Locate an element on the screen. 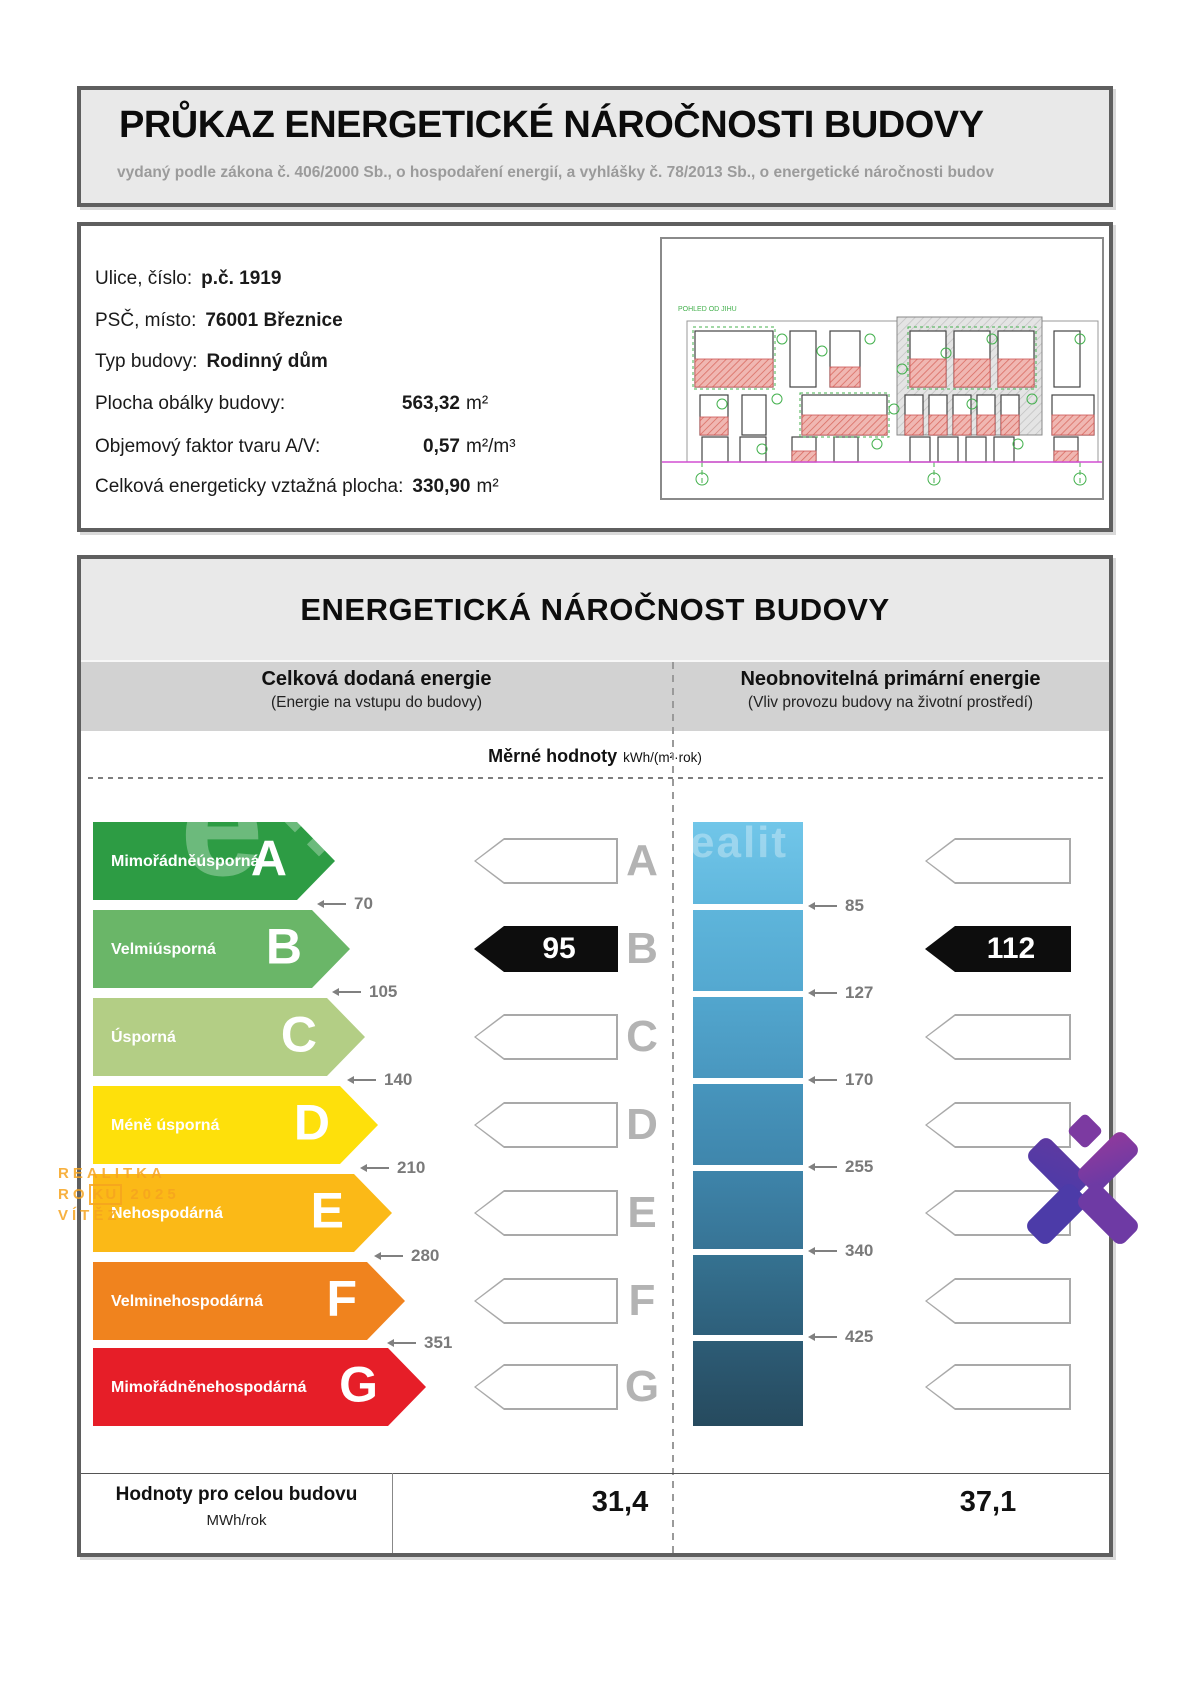 The width and height of the screenshot is (1190, 1684). award-line2-pre: RO is located at coordinates (73, 1194).